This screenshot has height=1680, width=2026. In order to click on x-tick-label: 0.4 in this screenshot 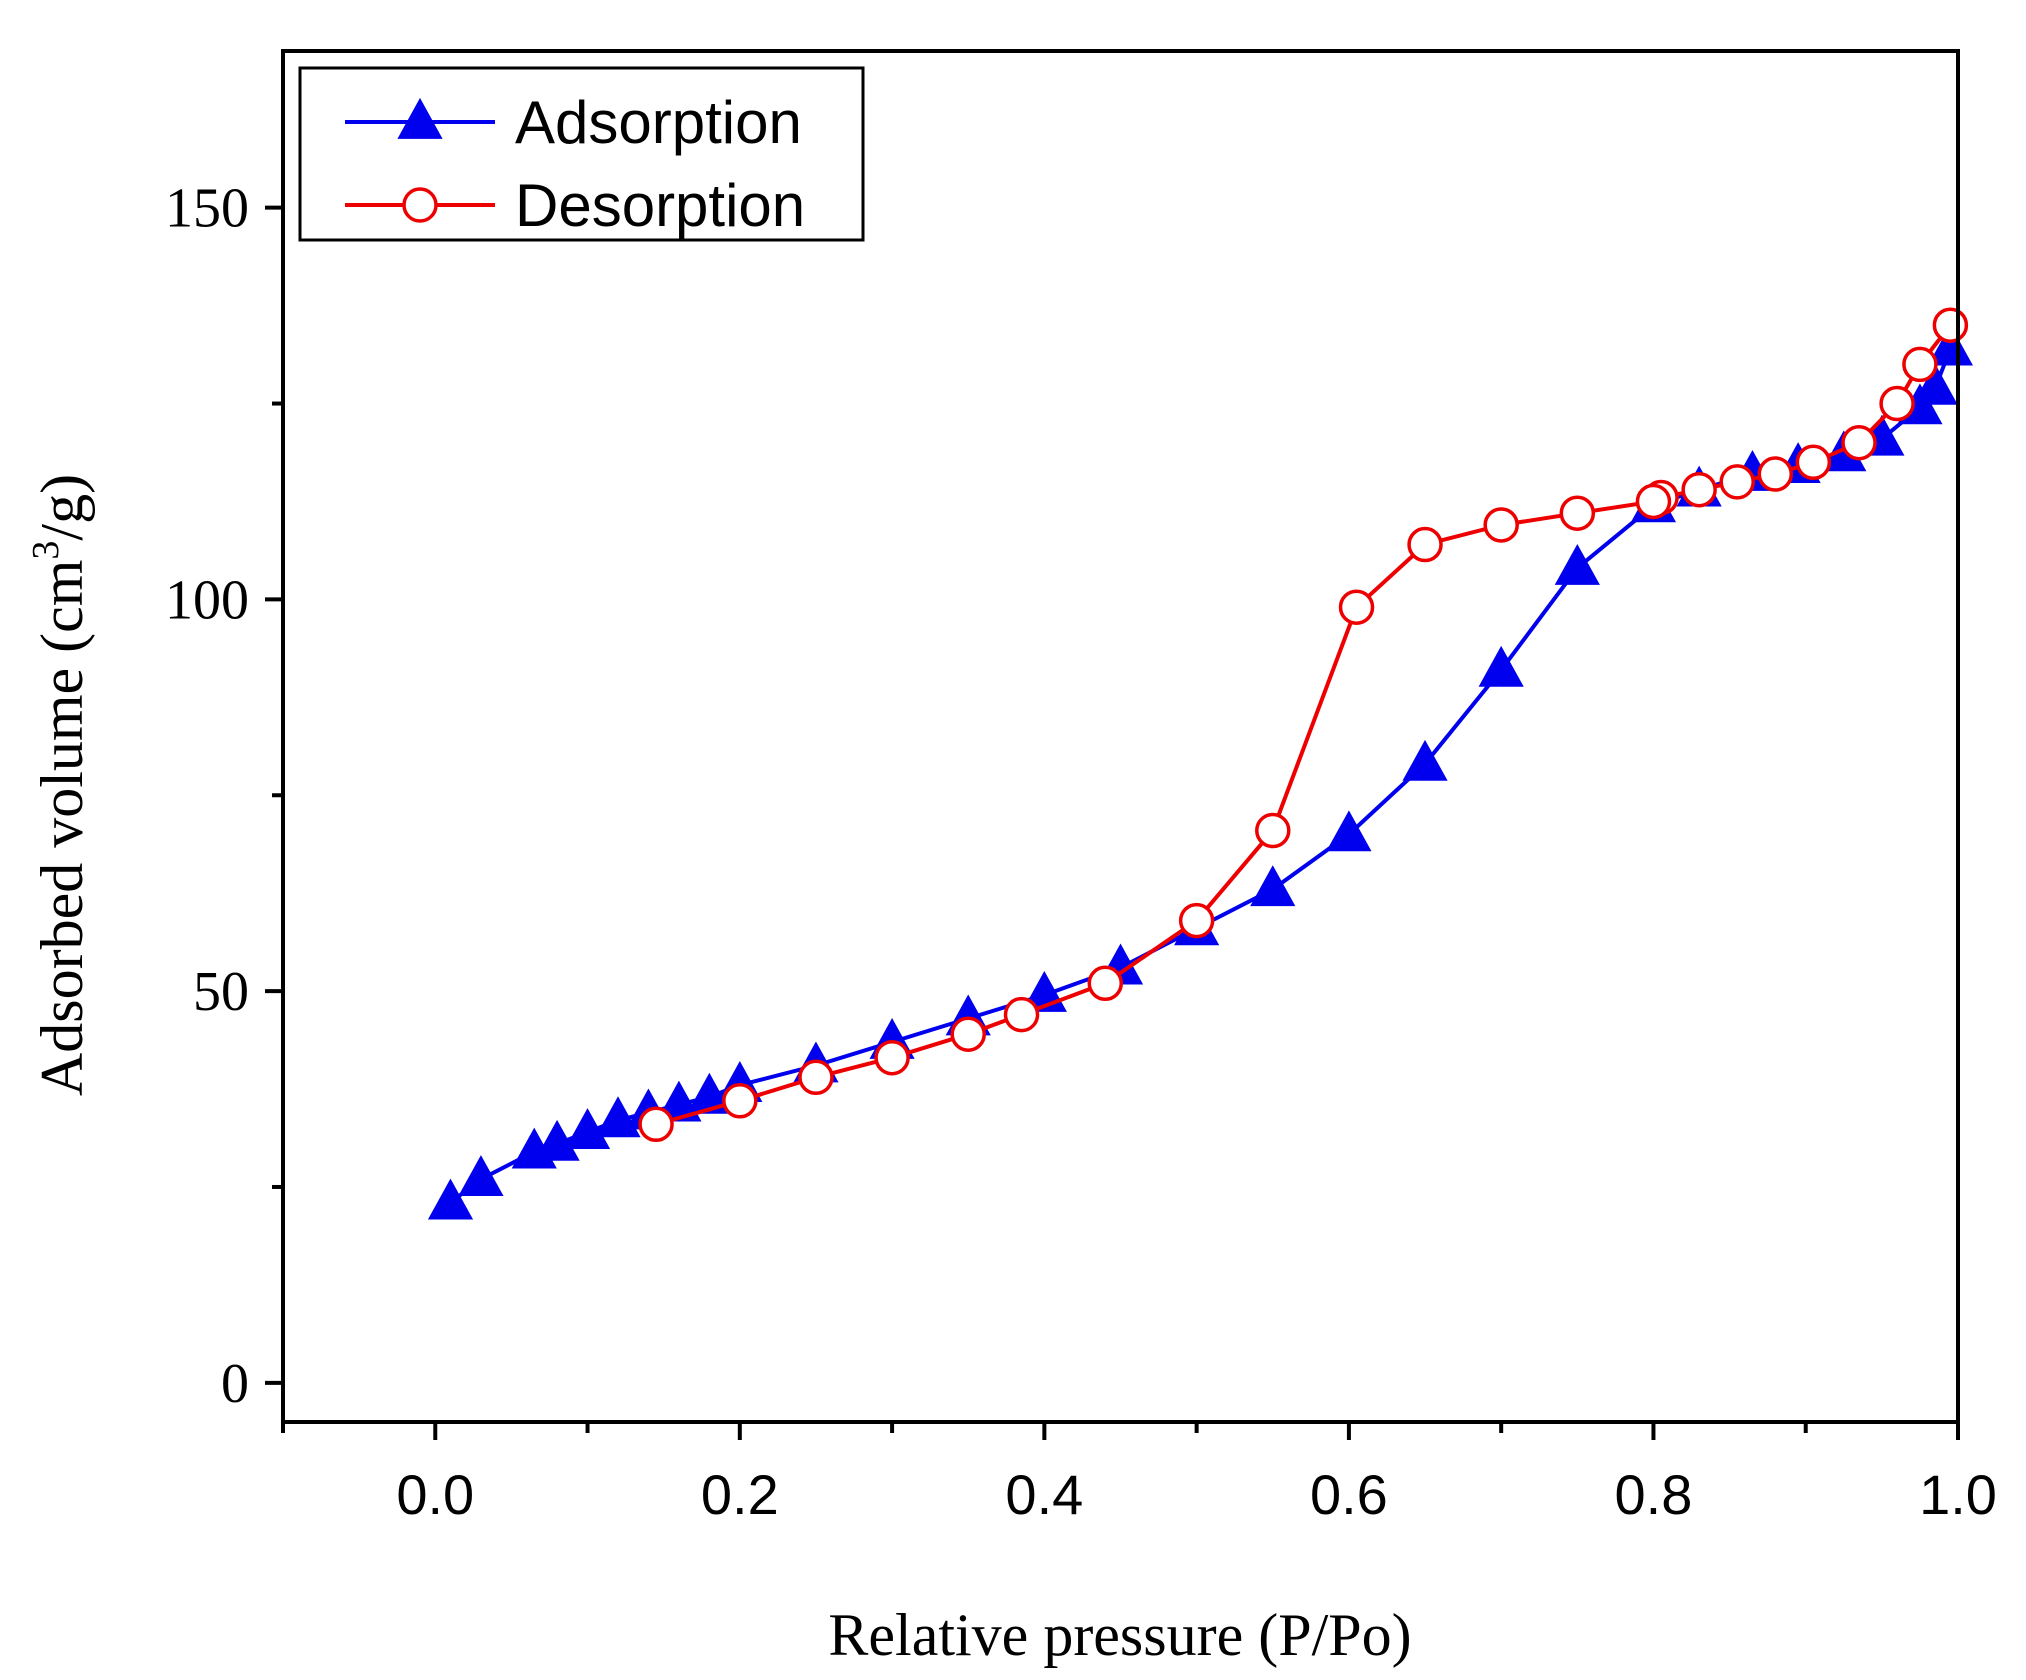, I will do `click(1044, 1494)`.